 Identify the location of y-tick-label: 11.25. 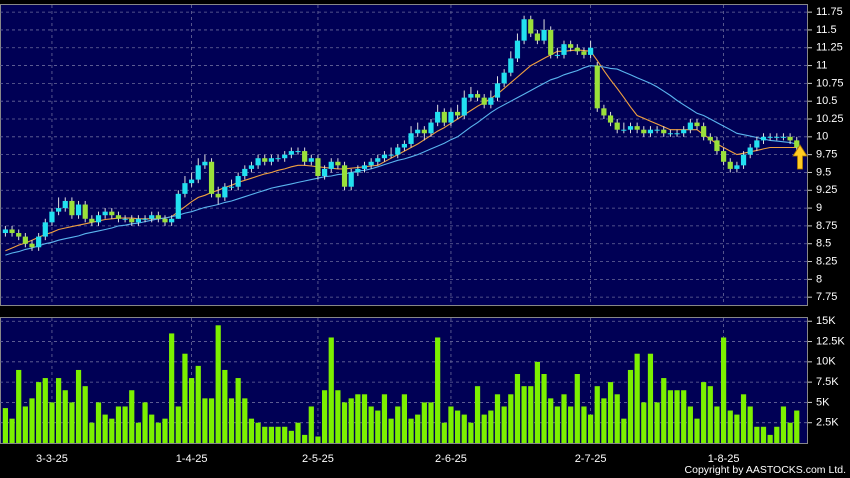
(829, 48).